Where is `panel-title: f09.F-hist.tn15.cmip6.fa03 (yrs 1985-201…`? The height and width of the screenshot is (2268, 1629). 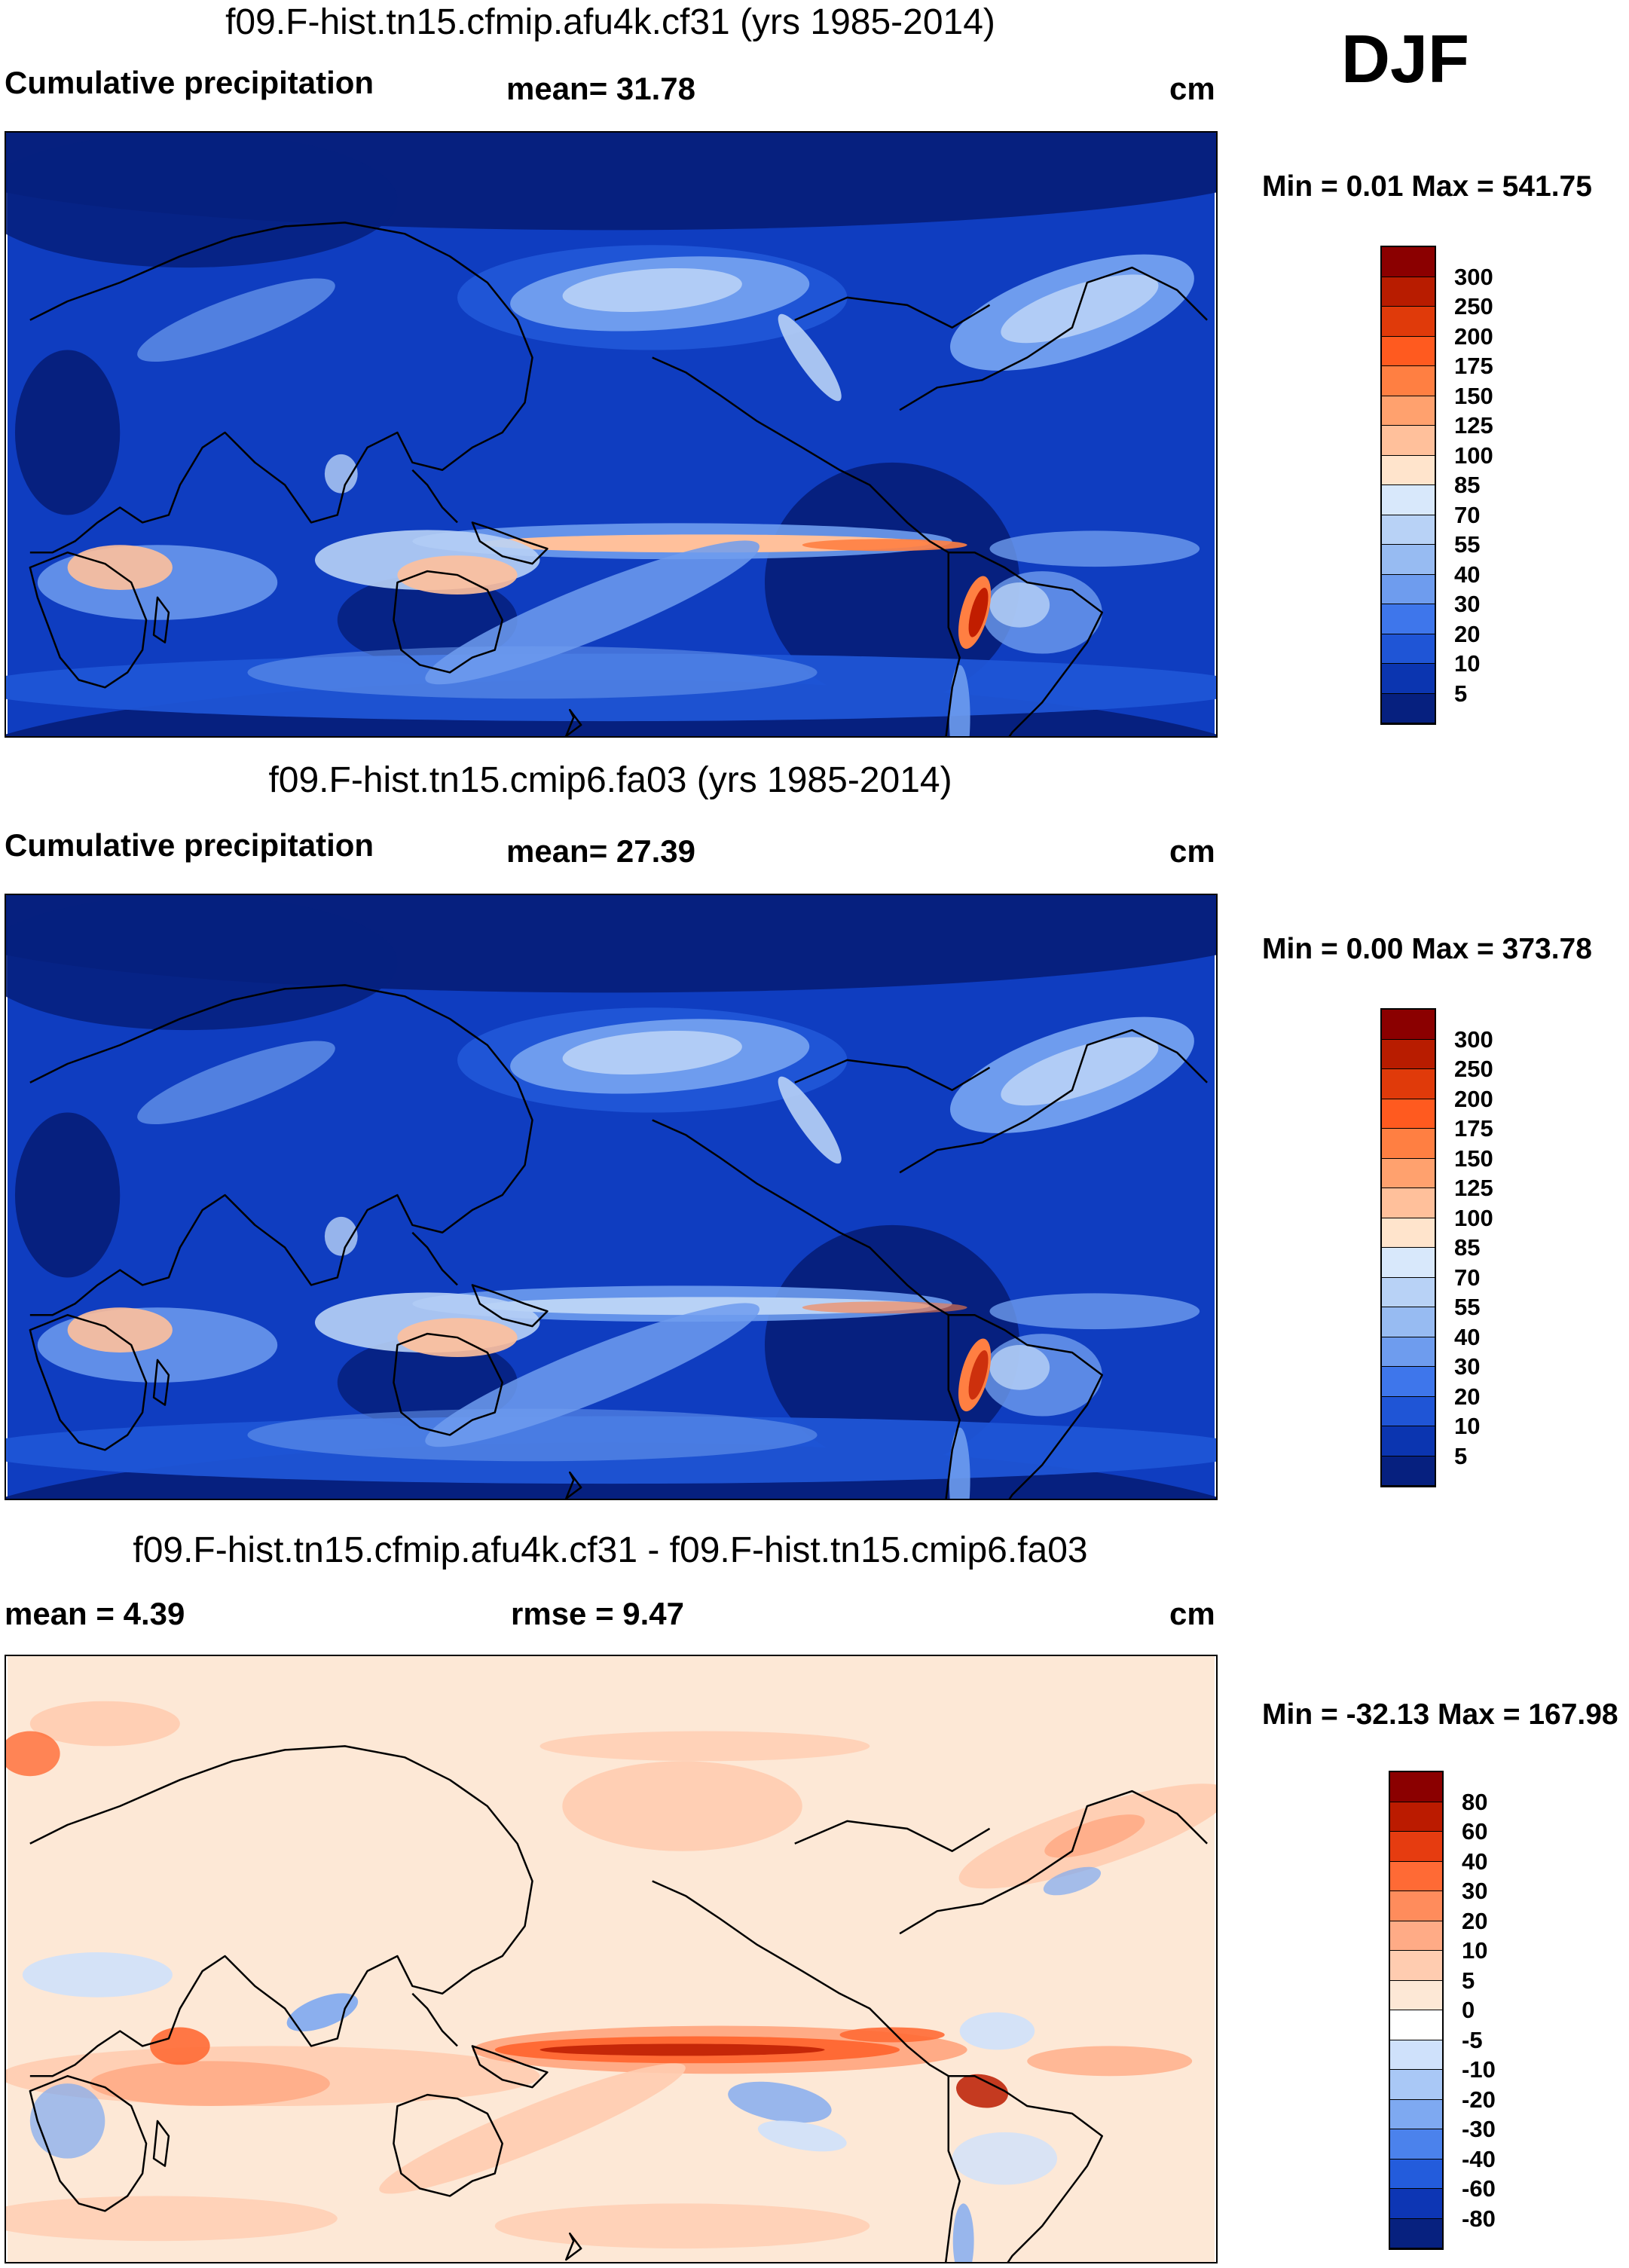
panel-title: f09.F-hist.tn15.cmip6.fa03 (yrs 1985-201… is located at coordinates (610, 780).